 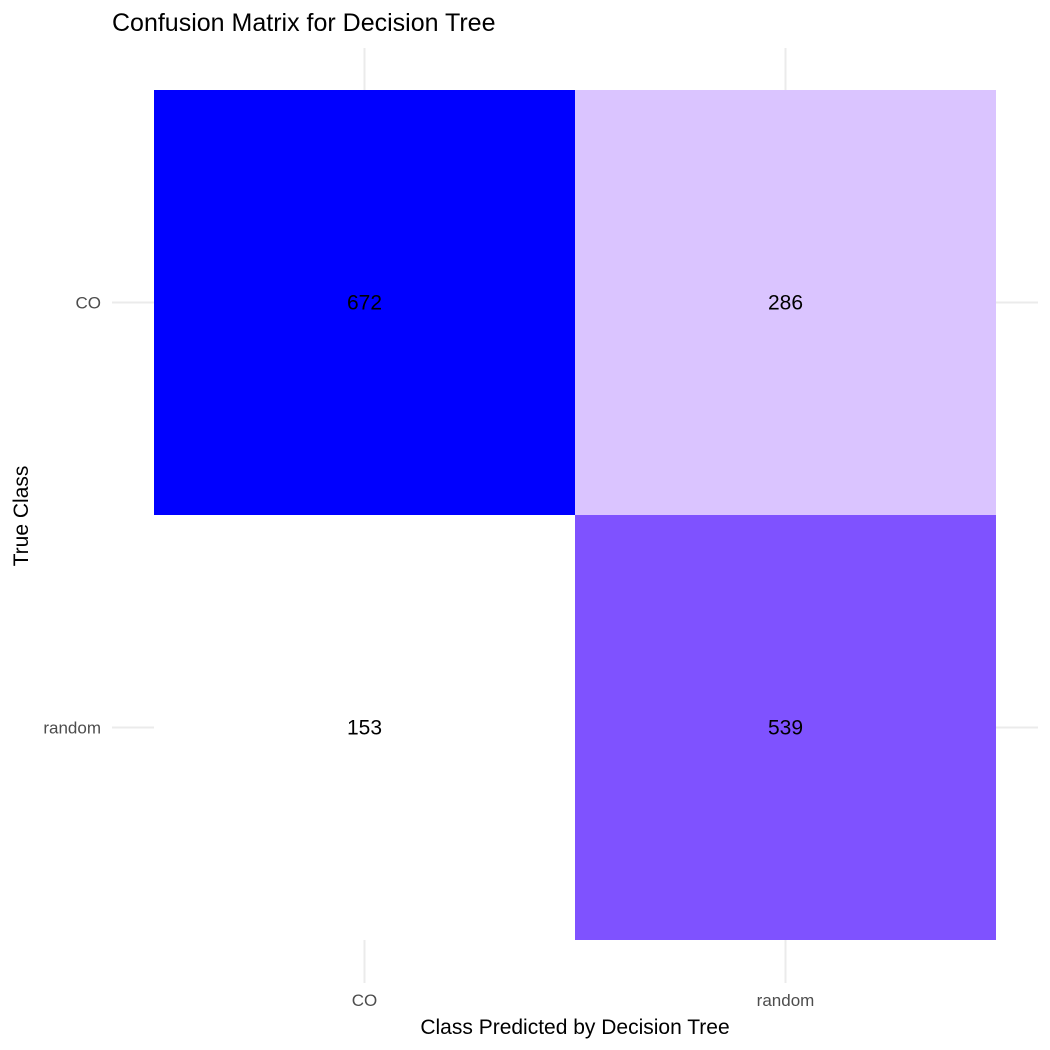 I want to click on x-tick-label: CO, so click(x=365, y=1000).